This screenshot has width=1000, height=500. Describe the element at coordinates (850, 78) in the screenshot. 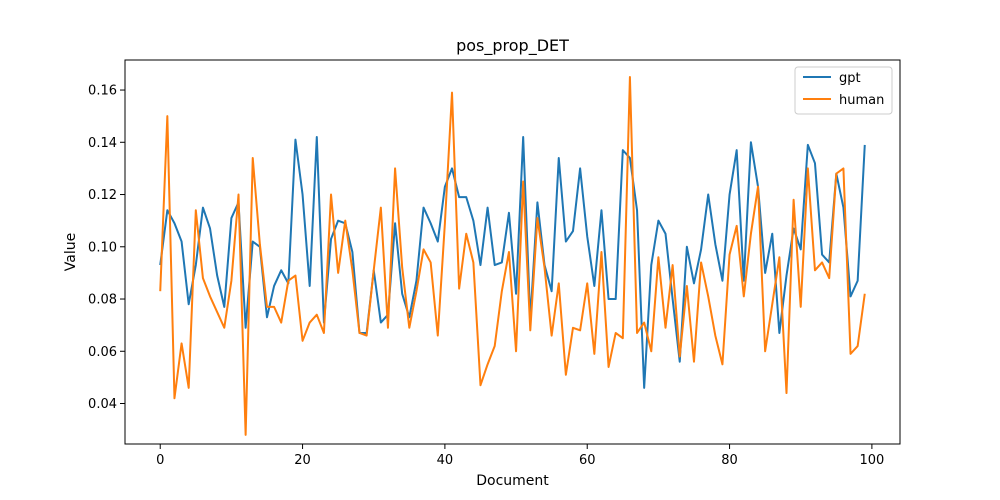

I see `legend-label-gpt: gpt` at that location.